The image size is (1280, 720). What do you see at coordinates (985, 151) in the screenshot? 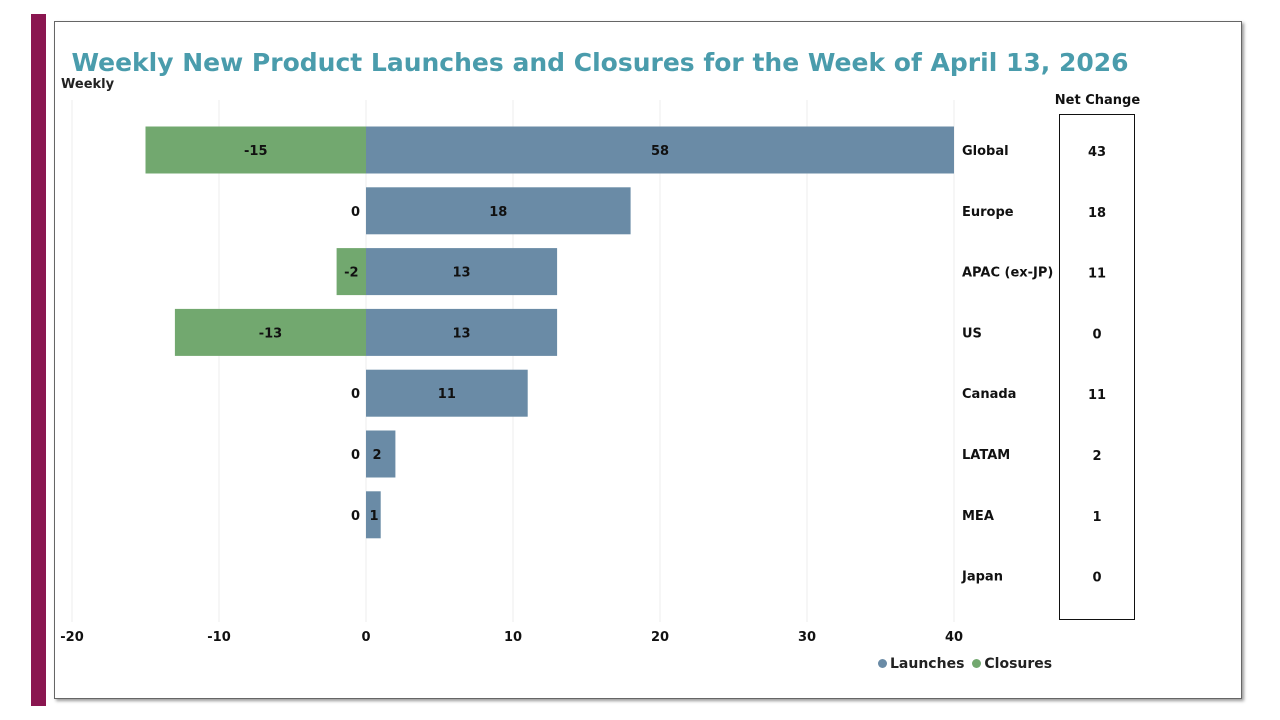
I see `category-label: Global` at bounding box center [985, 151].